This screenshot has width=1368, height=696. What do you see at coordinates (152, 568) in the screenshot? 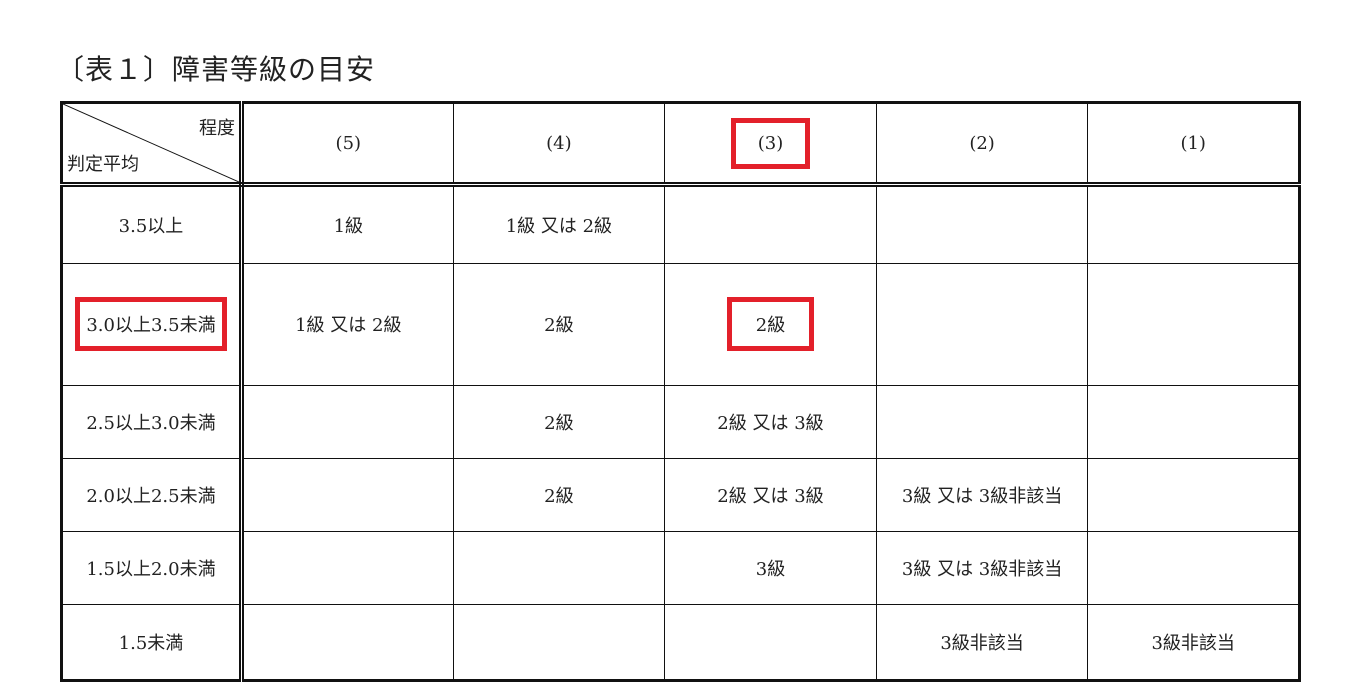
I see `row-label: 1.5以上2.0未満` at bounding box center [152, 568].